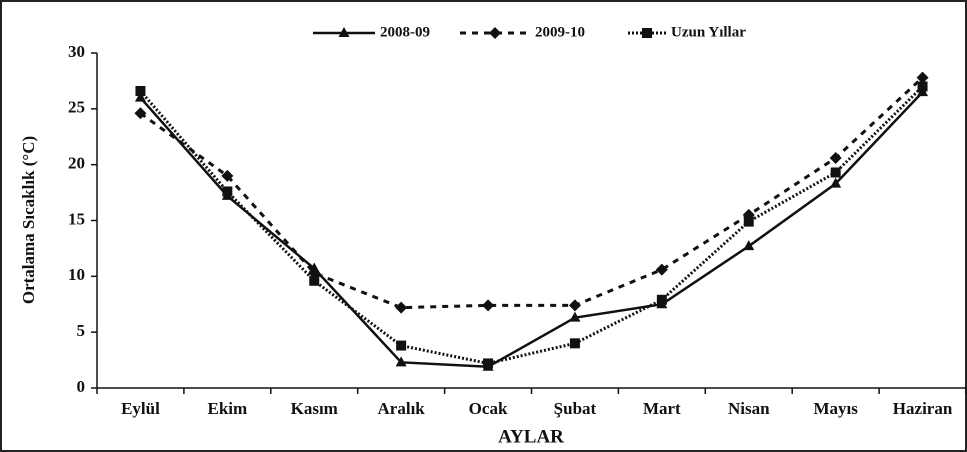 The height and width of the screenshot is (452, 967). What do you see at coordinates (405, 32) in the screenshot?
I see `legend-label: 2008-09` at bounding box center [405, 32].